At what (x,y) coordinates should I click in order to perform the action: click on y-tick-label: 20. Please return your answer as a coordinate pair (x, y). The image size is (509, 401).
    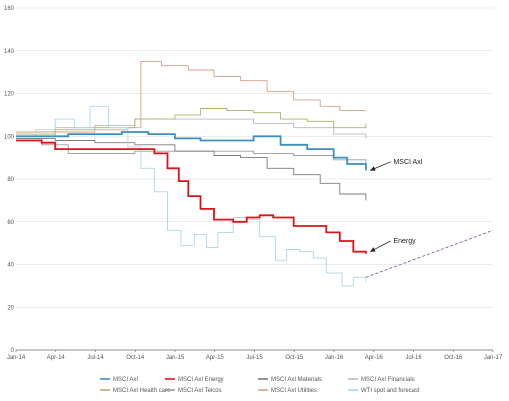
    Looking at the image, I should click on (10, 308).